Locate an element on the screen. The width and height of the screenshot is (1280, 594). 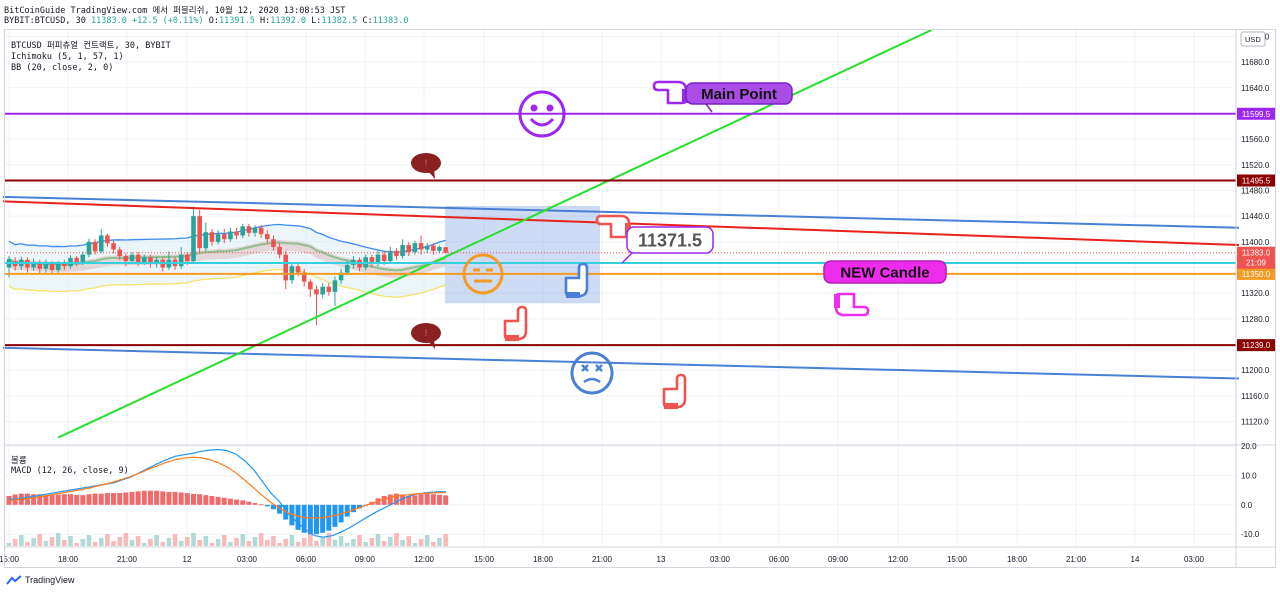
price-callout-pointer is located at coordinates (627, 258).